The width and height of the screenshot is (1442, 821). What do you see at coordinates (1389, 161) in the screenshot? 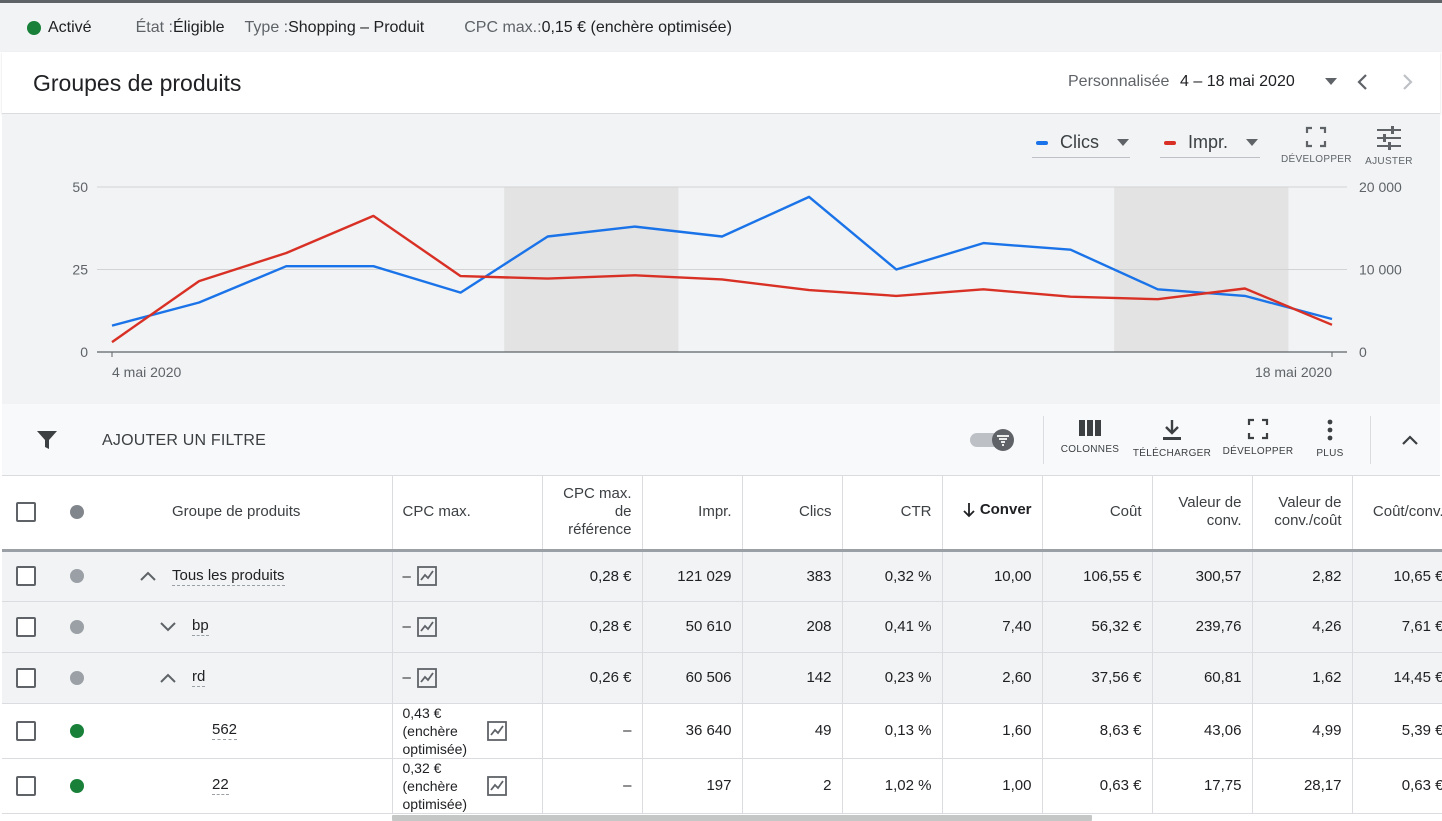
I see `chart-adjust-label: AJUSTER` at bounding box center [1389, 161].